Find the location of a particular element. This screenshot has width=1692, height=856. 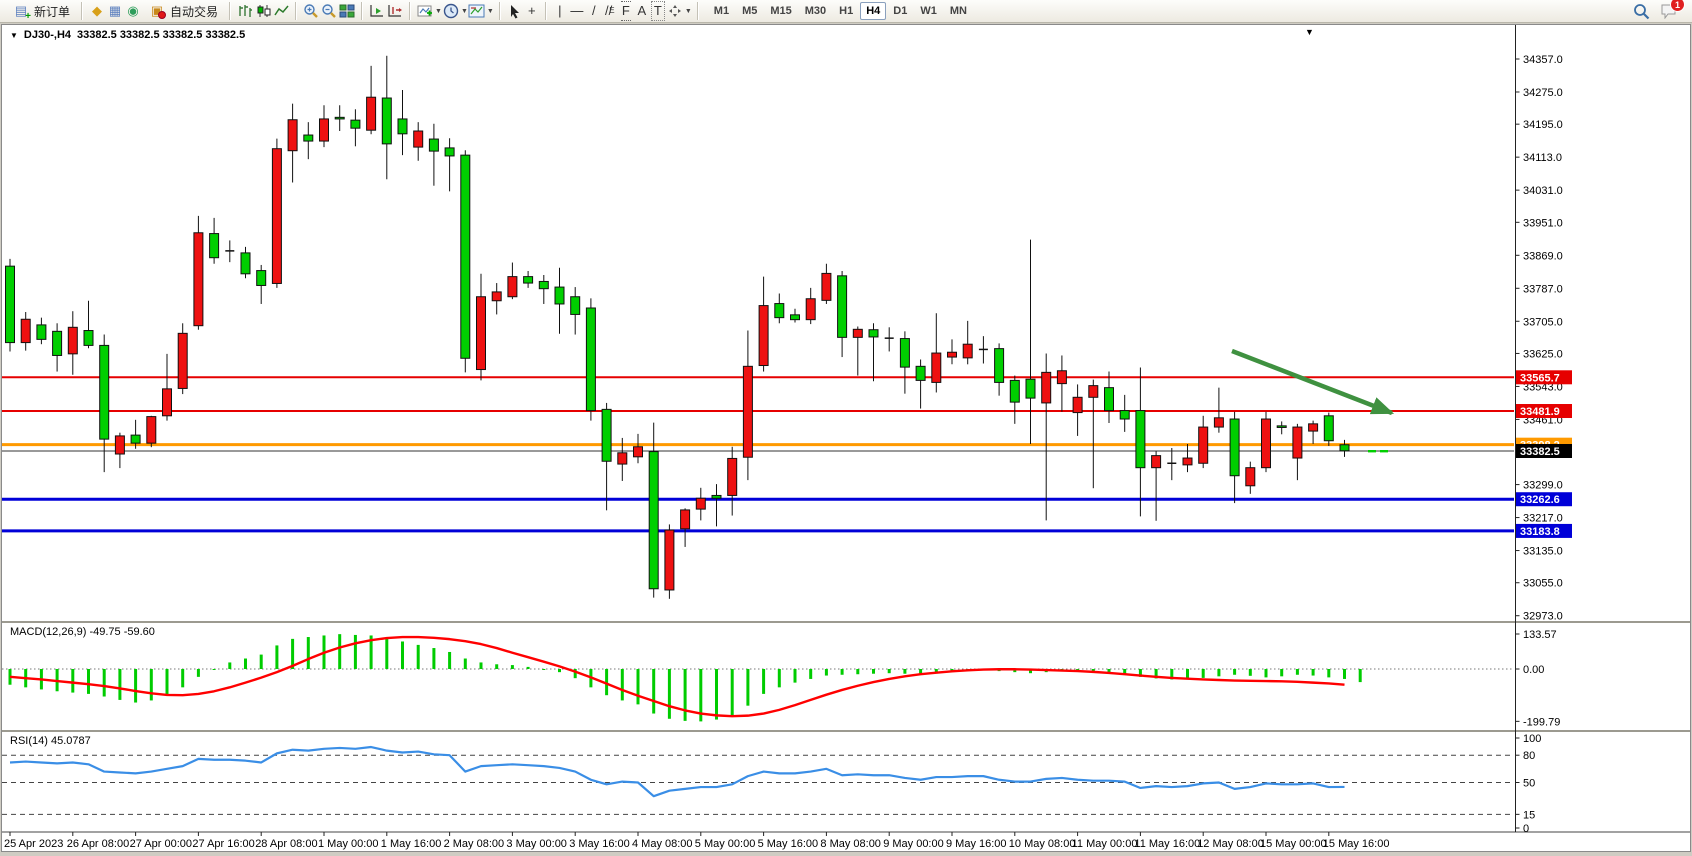

period-clock-icon is located at coordinates (451, 11).